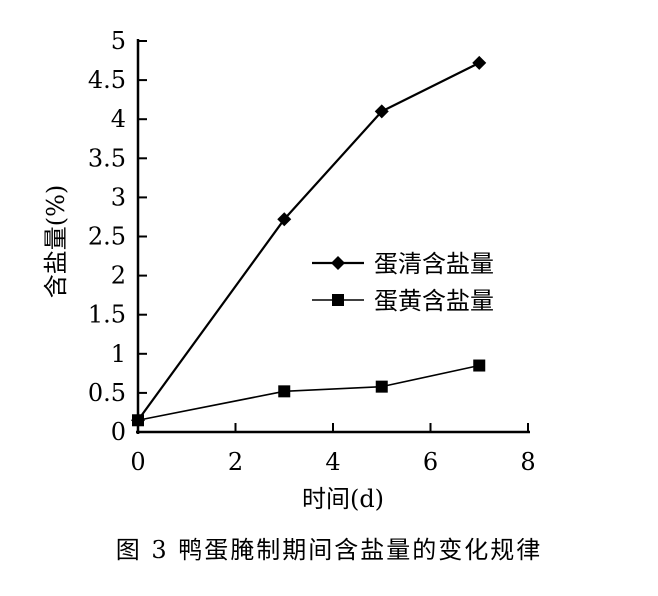  Describe the element at coordinates (527, 462) in the screenshot. I see `x-tick-label: 8` at that location.